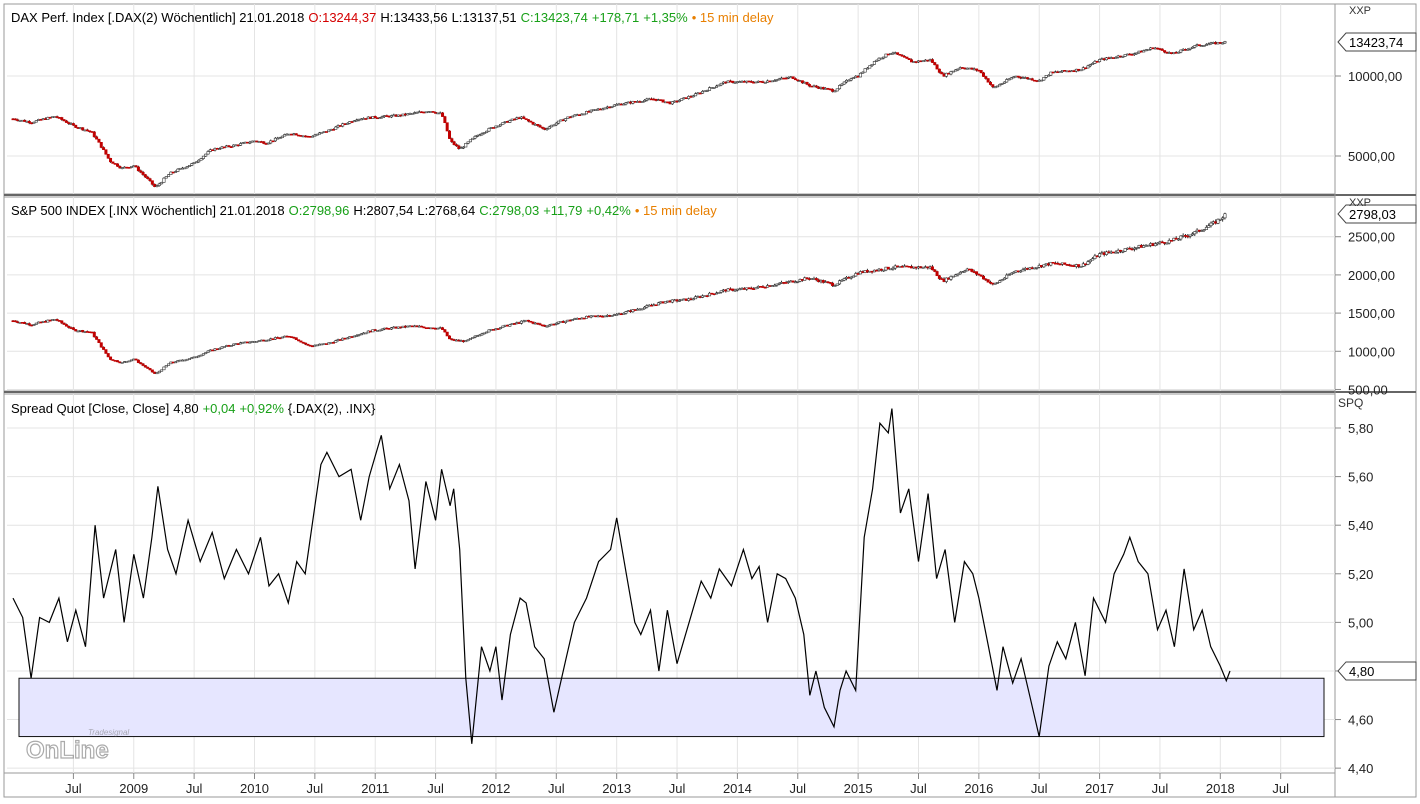  What do you see at coordinates (556, 788) in the screenshot?
I see `x-tick-label: Jul` at bounding box center [556, 788].